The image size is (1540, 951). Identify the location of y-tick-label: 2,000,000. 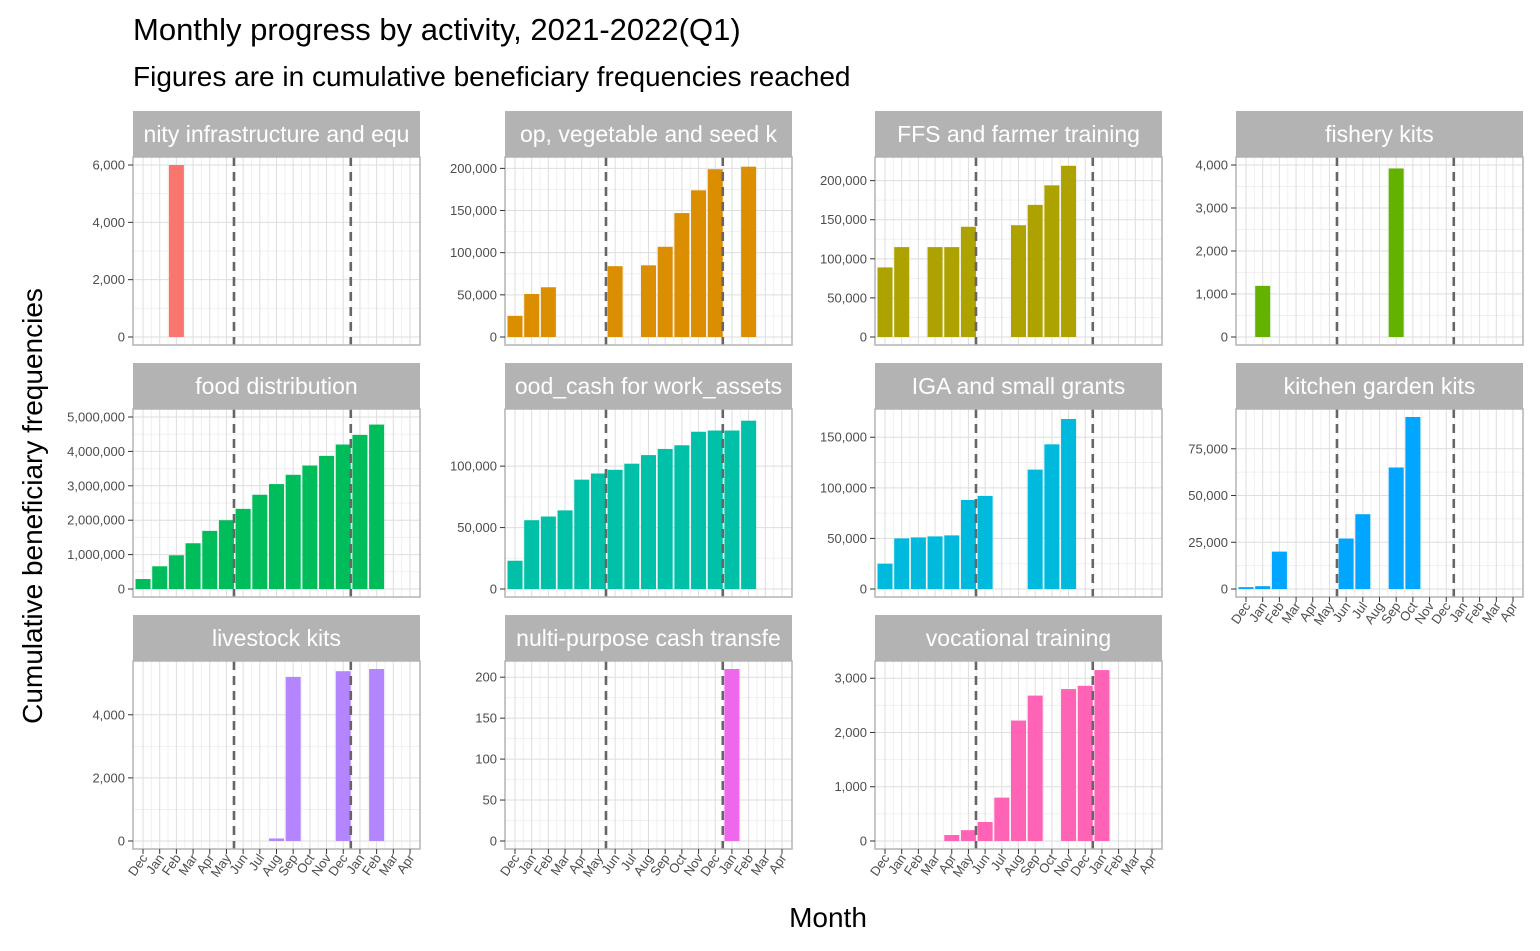
(96, 520).